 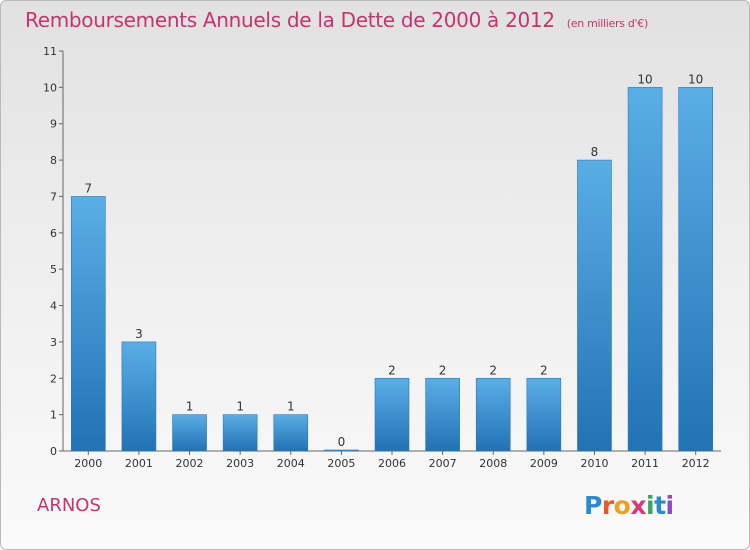 What do you see at coordinates (53, 342) in the screenshot?
I see `y-tick-label: 3` at bounding box center [53, 342].